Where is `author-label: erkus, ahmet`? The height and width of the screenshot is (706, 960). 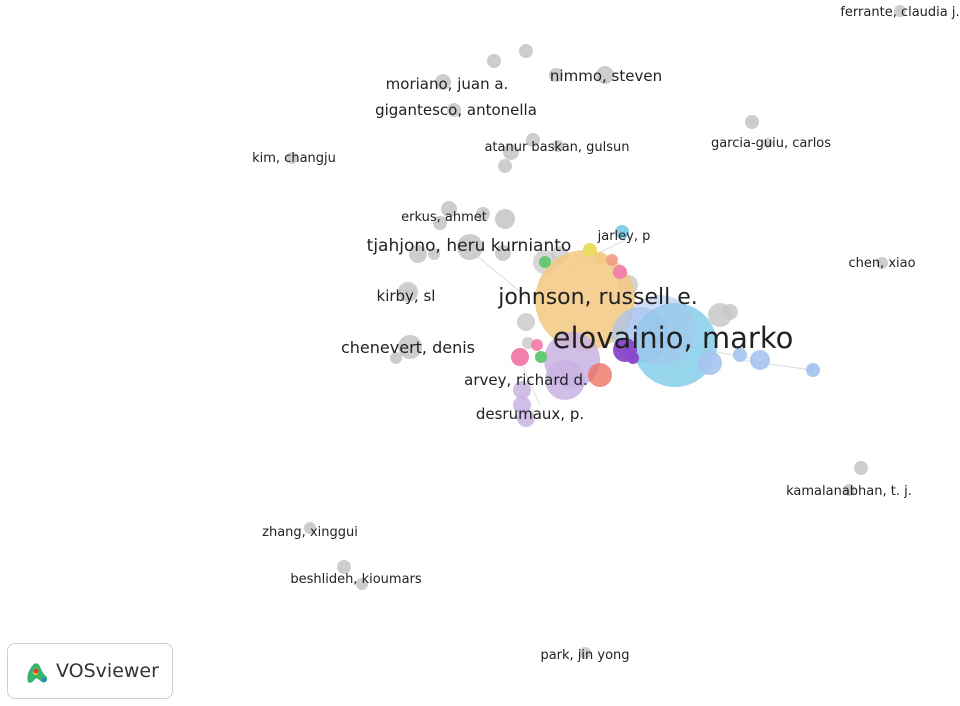
author-label: erkus, ahmet is located at coordinates (444, 217).